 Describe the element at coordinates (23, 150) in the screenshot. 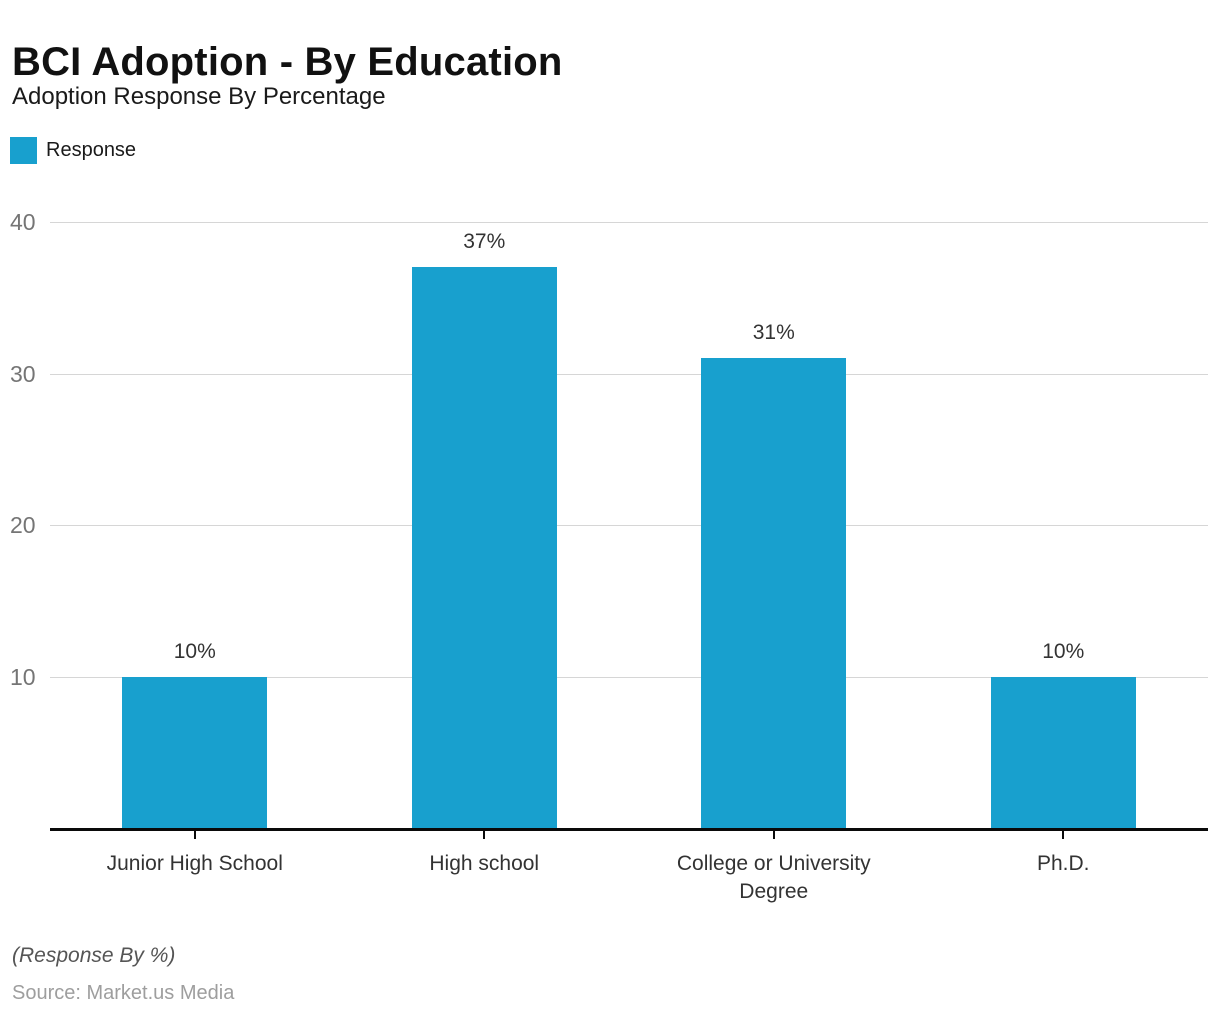

I see `legend-swatch` at that location.